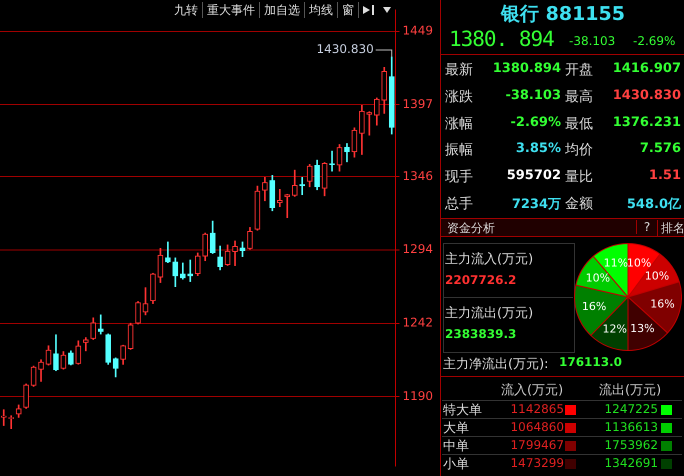 The width and height of the screenshot is (684, 476). I want to click on y-tick-label: 1190, so click(418, 395).